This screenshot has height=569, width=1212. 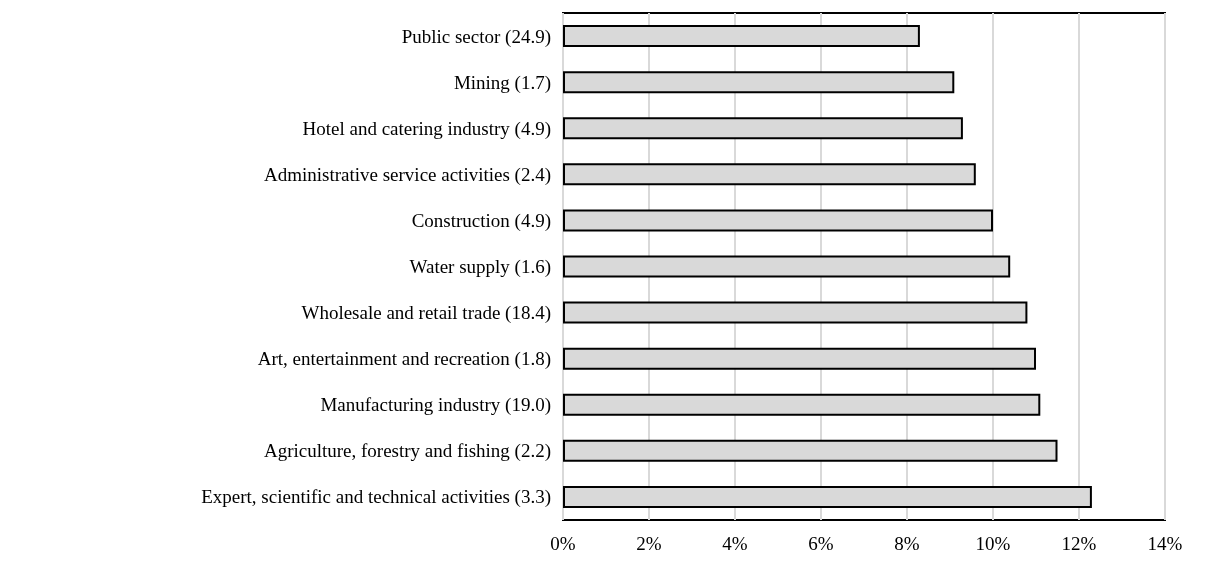 What do you see at coordinates (407, 451) in the screenshot?
I see `y-tick-label: Agriculture, forestry and fishing (2.2)` at bounding box center [407, 451].